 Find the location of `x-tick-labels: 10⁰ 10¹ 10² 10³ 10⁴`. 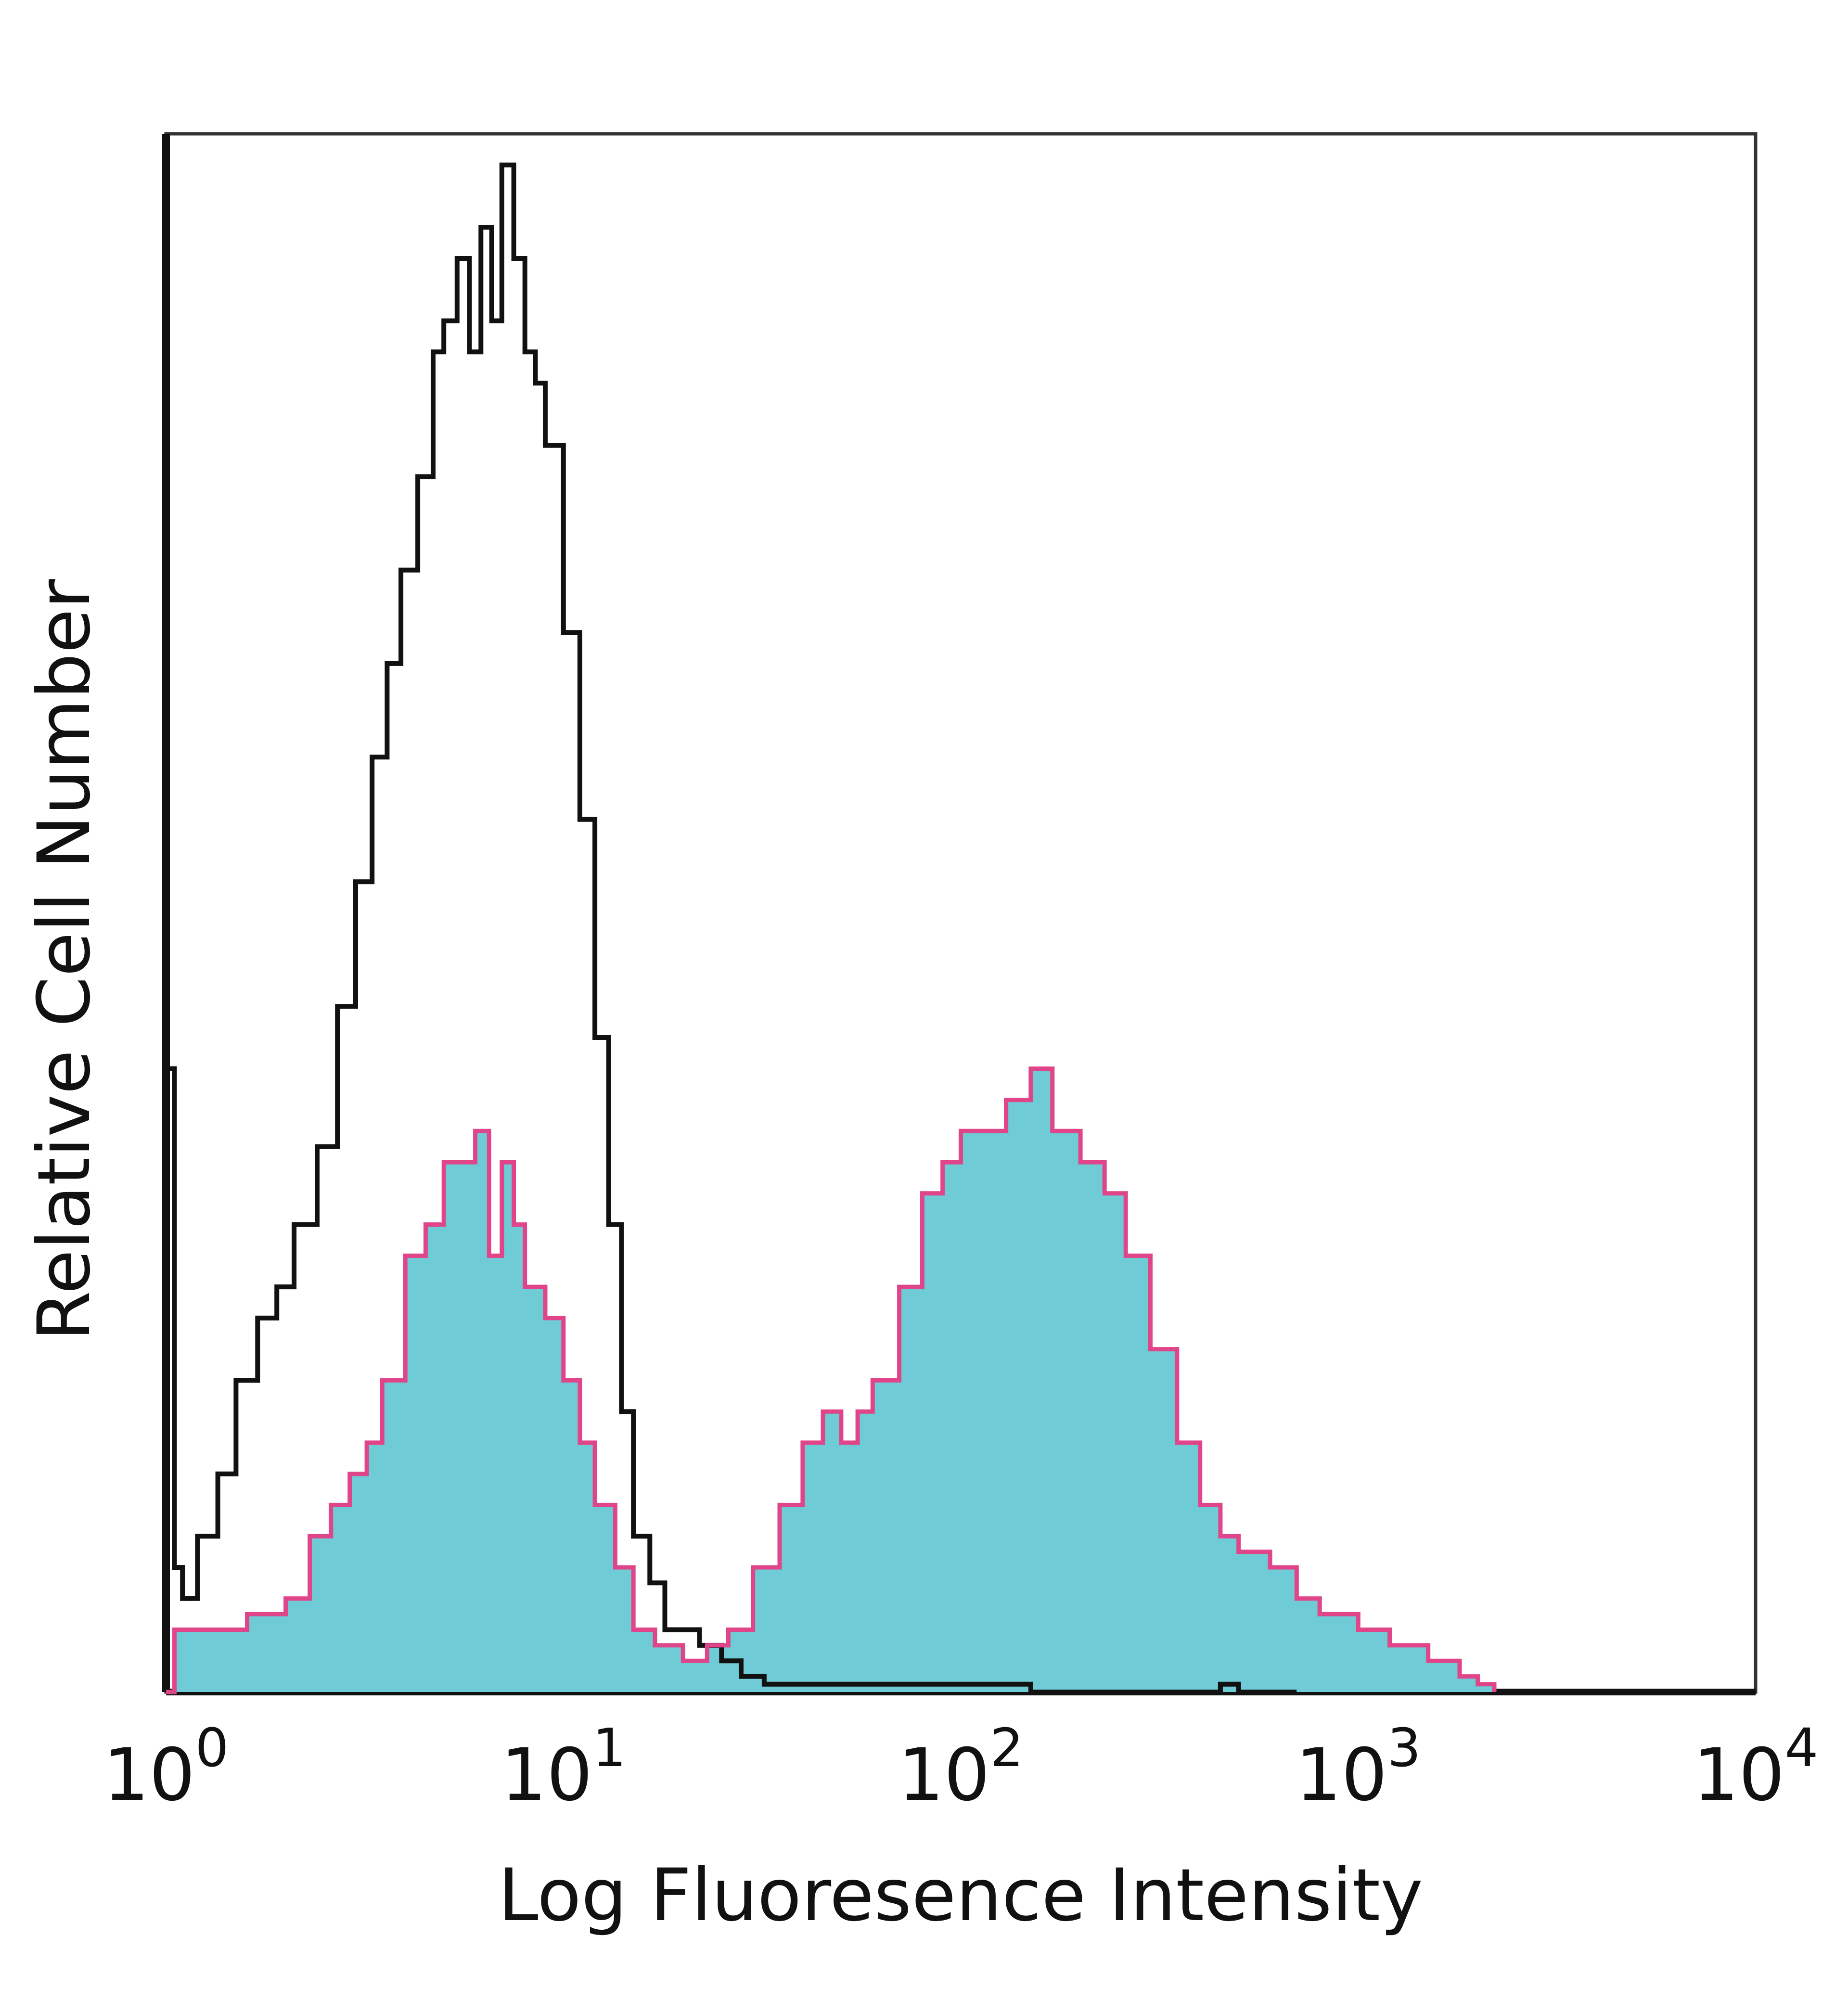

x-tick-labels: 10⁰ 10¹ 10² 10³ 10⁴ is located at coordinates (961, 1767).